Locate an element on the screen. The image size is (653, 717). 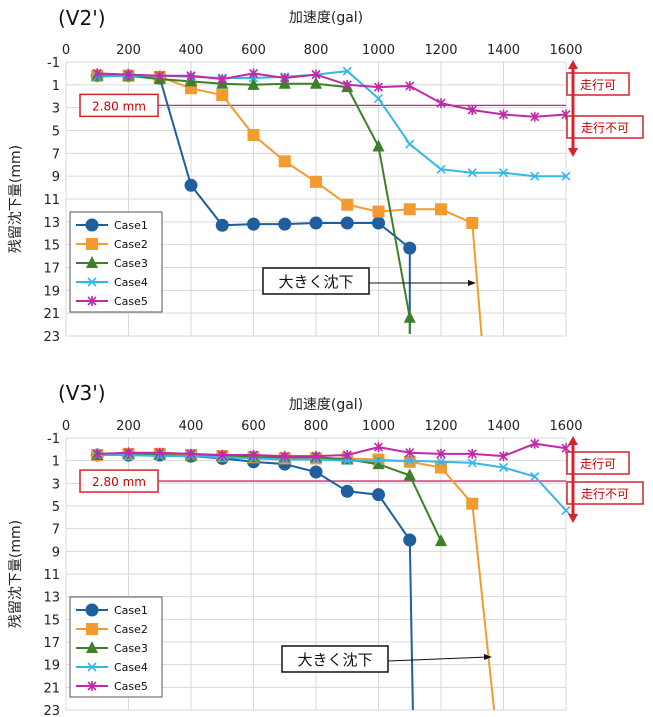
legend-label: Case2 is located at coordinates (131, 629).